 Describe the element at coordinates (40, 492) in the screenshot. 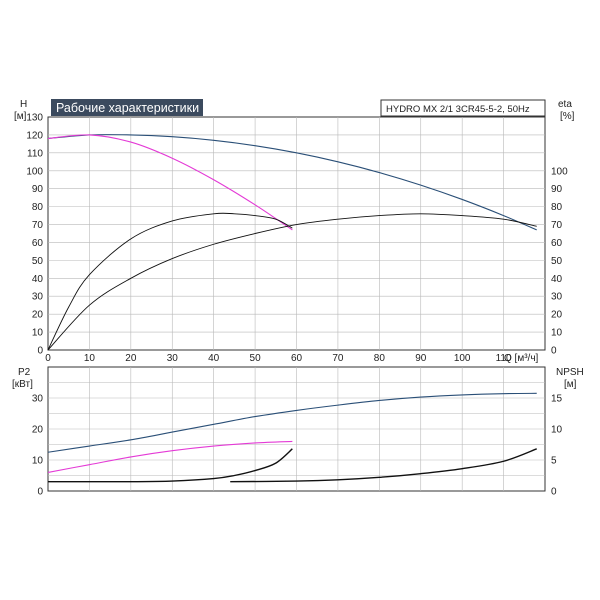

I see `bottom-left-y-tick-label: 0` at that location.